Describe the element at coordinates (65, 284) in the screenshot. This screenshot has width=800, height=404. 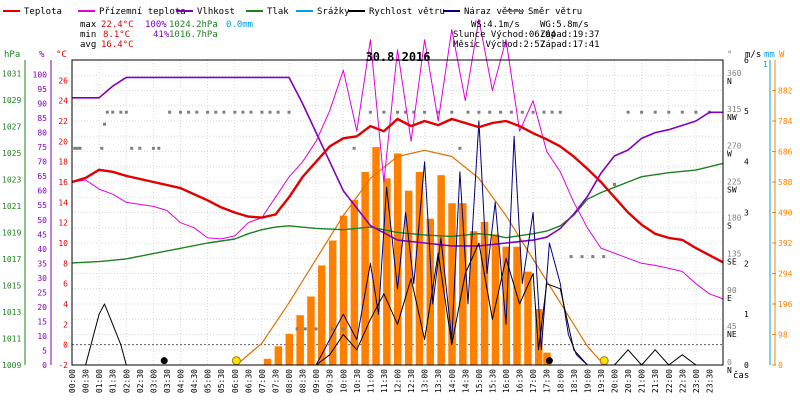
I see `temperature-tick: 6` at that location.